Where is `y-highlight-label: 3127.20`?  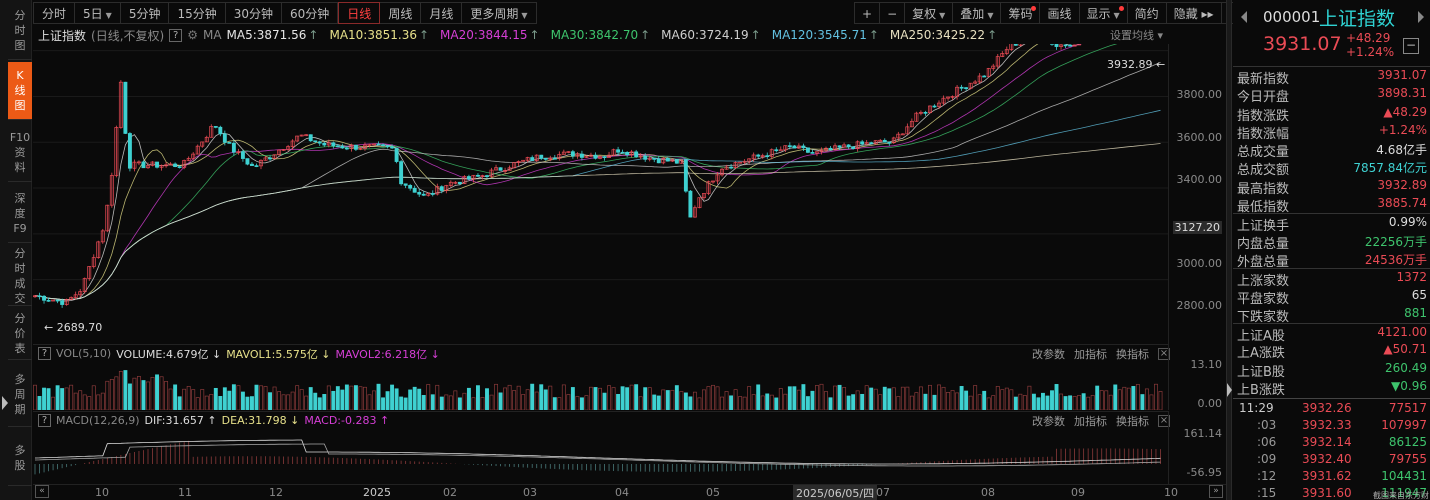 y-highlight-label: 3127.20 is located at coordinates (1197, 227).